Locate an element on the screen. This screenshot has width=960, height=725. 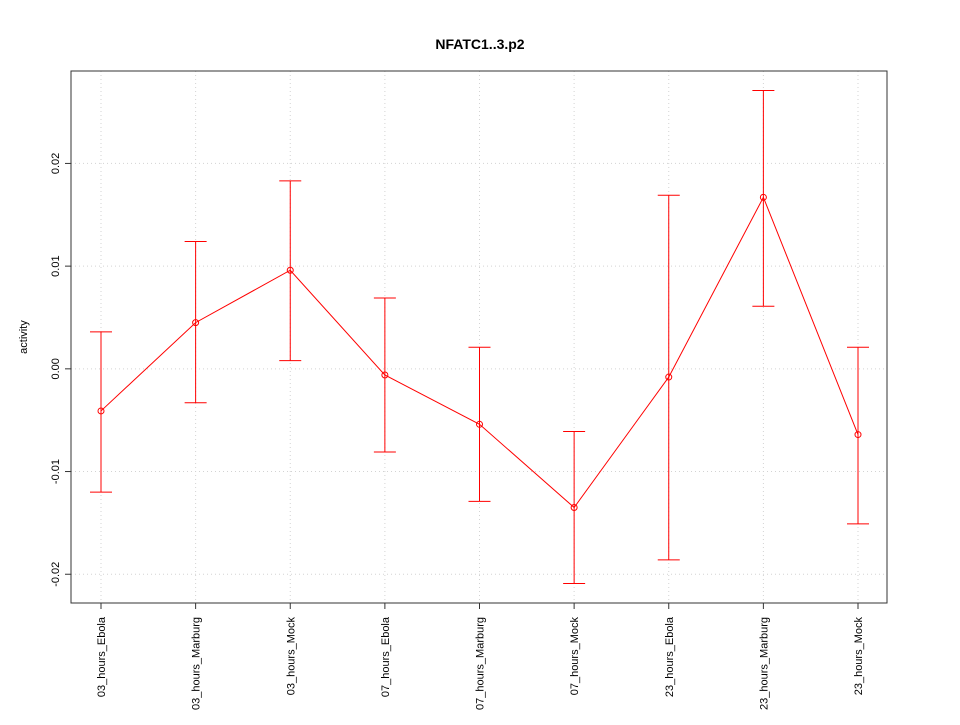
y-tick-label: 0.02 is located at coordinates (56, 163).